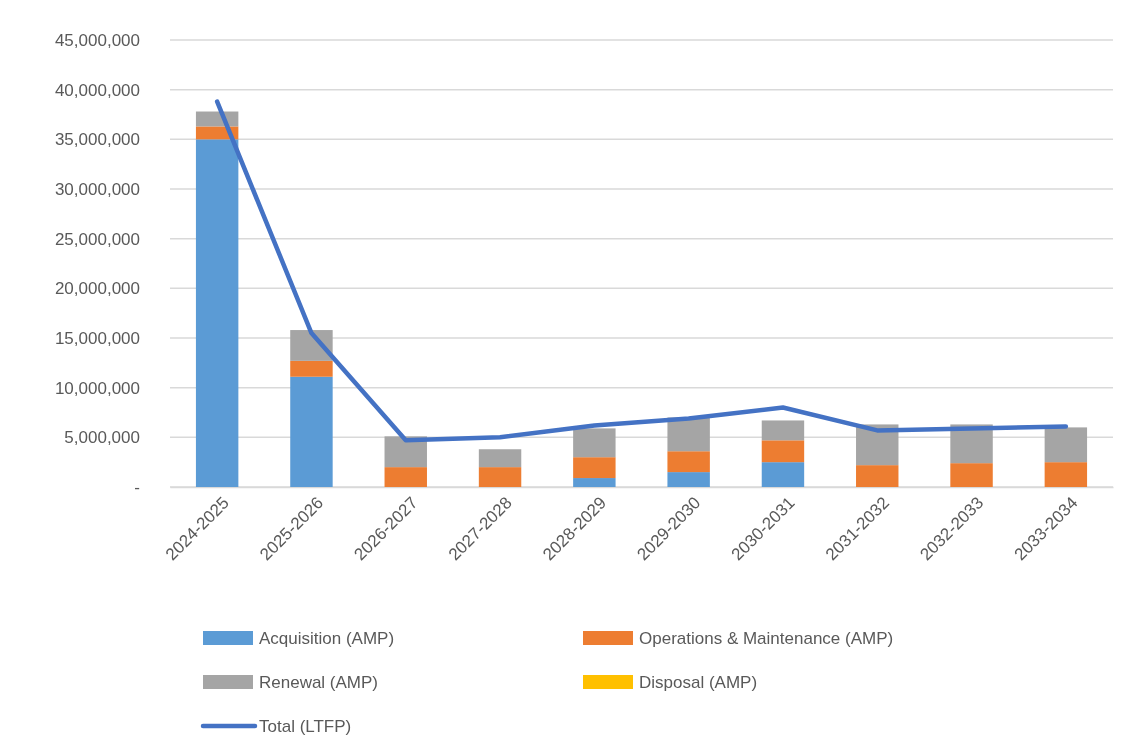 The width and height of the screenshot is (1132, 756). I want to click on y-tick-label: -, so click(137, 487).